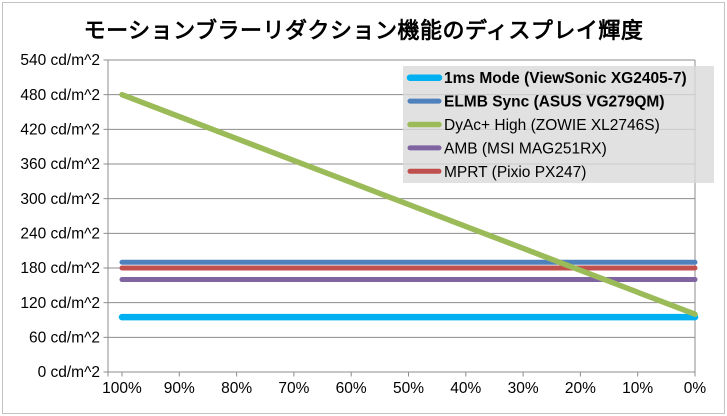 The height and width of the screenshot is (416, 727). What do you see at coordinates (580, 388) in the screenshot?
I see `x-tick-label: 20%` at bounding box center [580, 388].